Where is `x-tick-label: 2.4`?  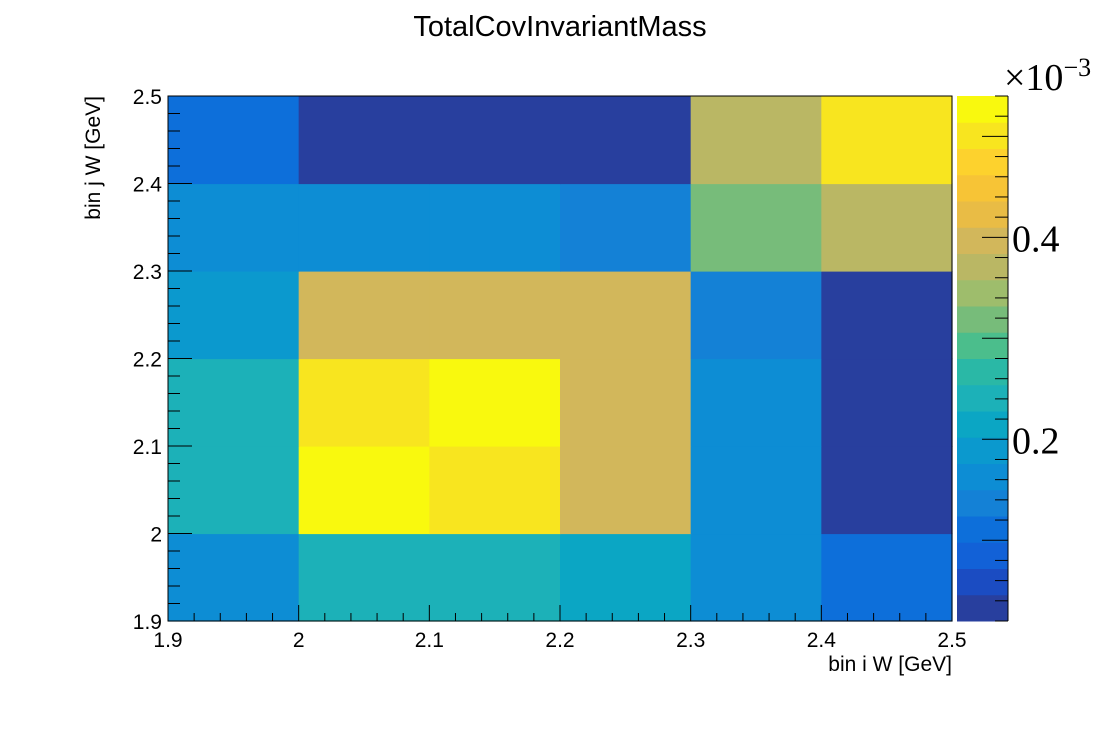
x-tick-label: 2.4 is located at coordinates (822, 640).